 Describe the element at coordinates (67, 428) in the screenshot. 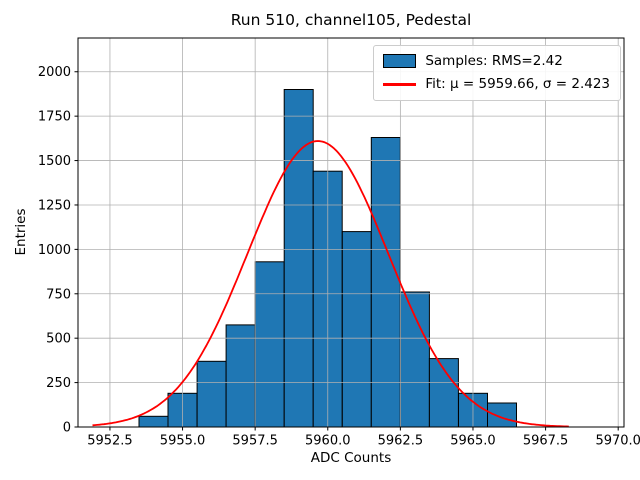

I see `y-tick-label: 0` at that location.